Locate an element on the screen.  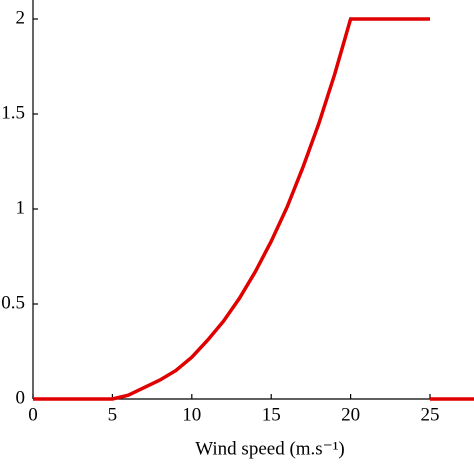
x-tick-label: 20 is located at coordinates (350, 414).